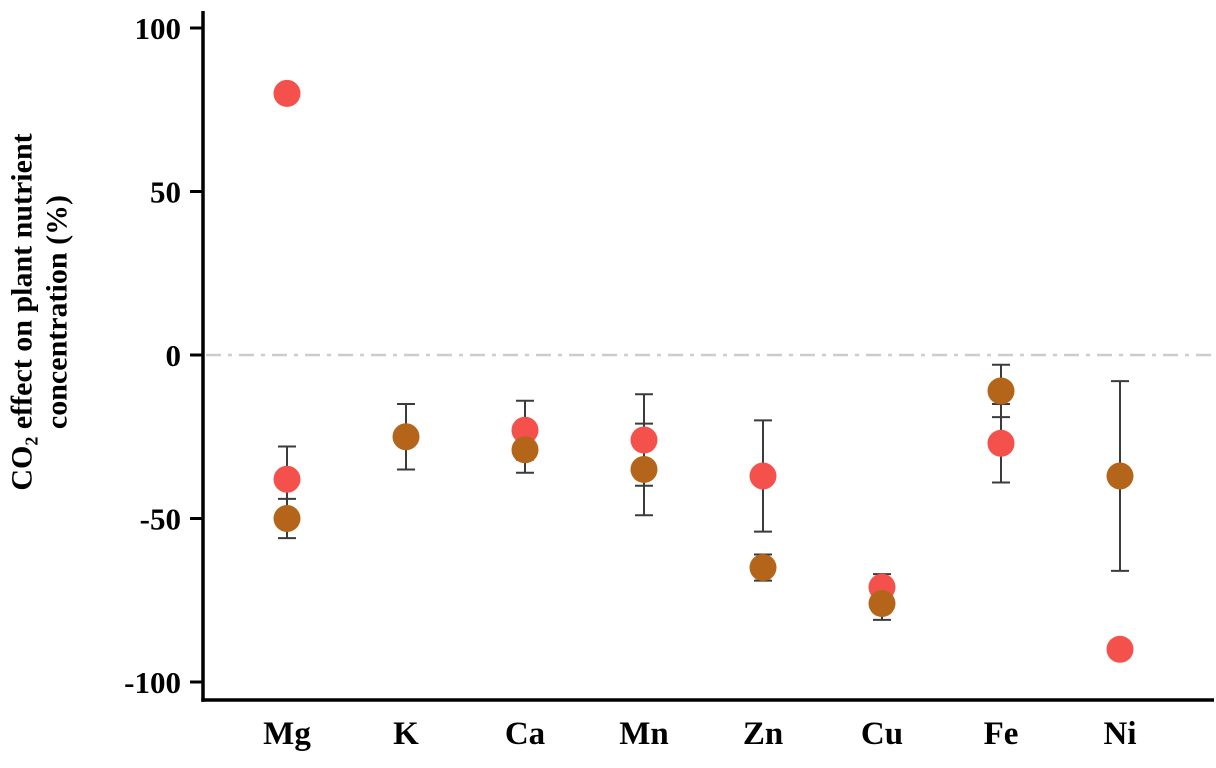 This screenshot has height=768, width=1216. Describe the element at coordinates (763, 734) in the screenshot. I see `x-category-label: Zn` at that location.